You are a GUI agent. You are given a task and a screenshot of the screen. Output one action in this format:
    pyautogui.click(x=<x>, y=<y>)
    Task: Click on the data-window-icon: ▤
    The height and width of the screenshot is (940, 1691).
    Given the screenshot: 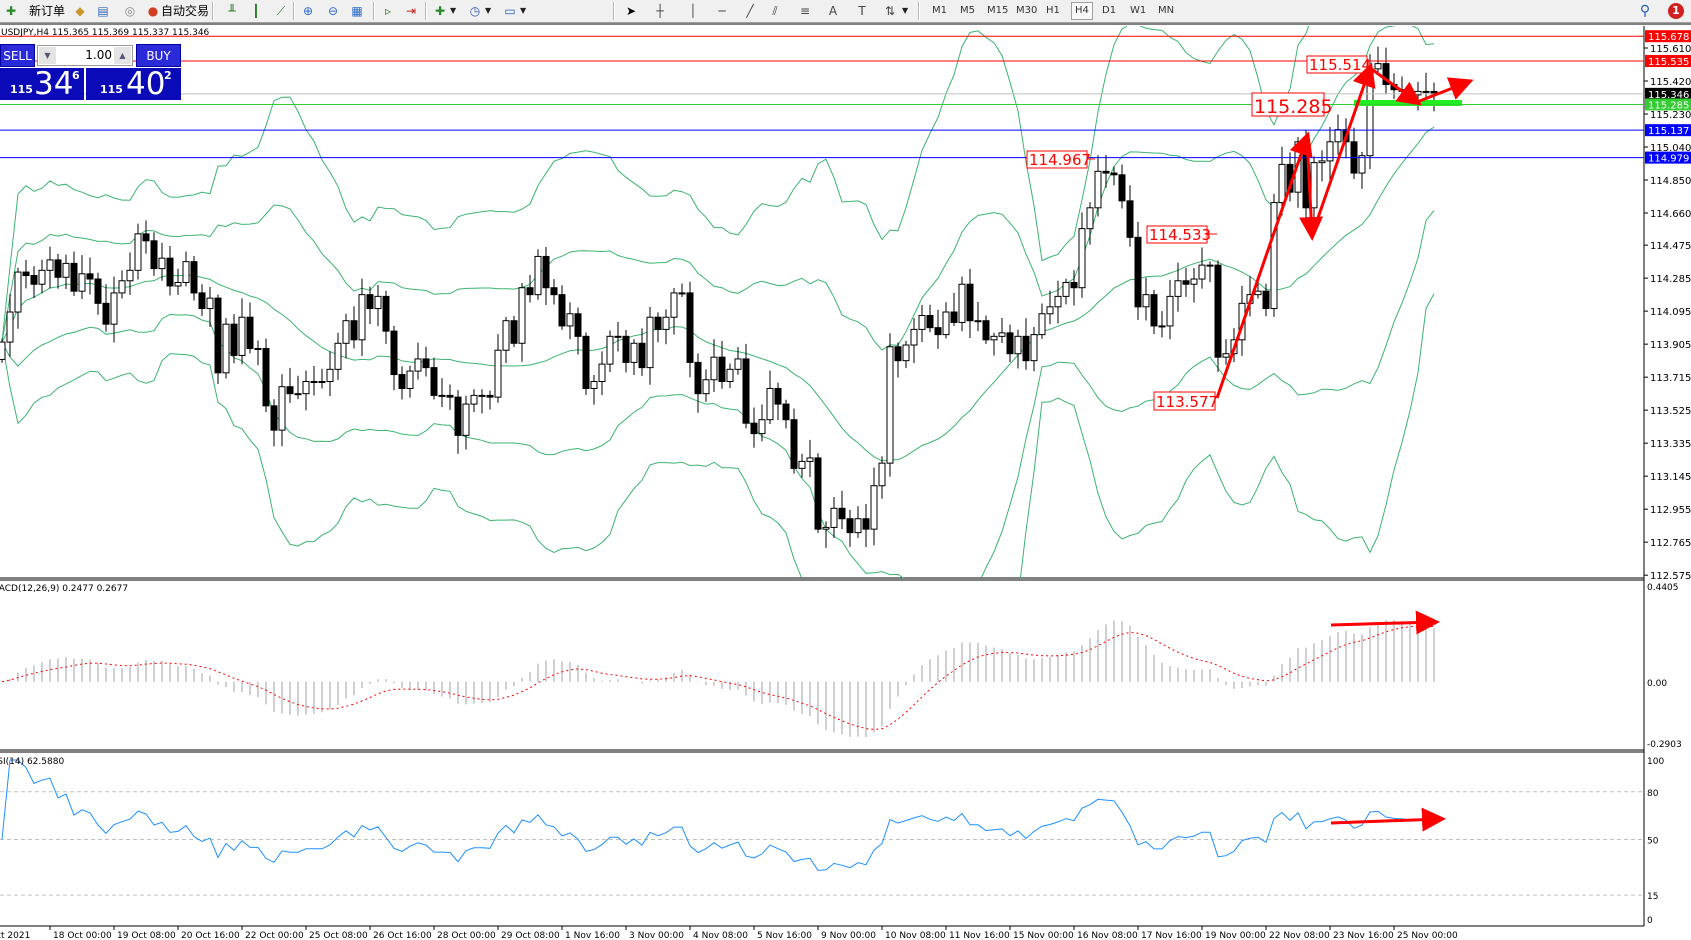 What is the action you would take?
    pyautogui.click(x=103, y=11)
    